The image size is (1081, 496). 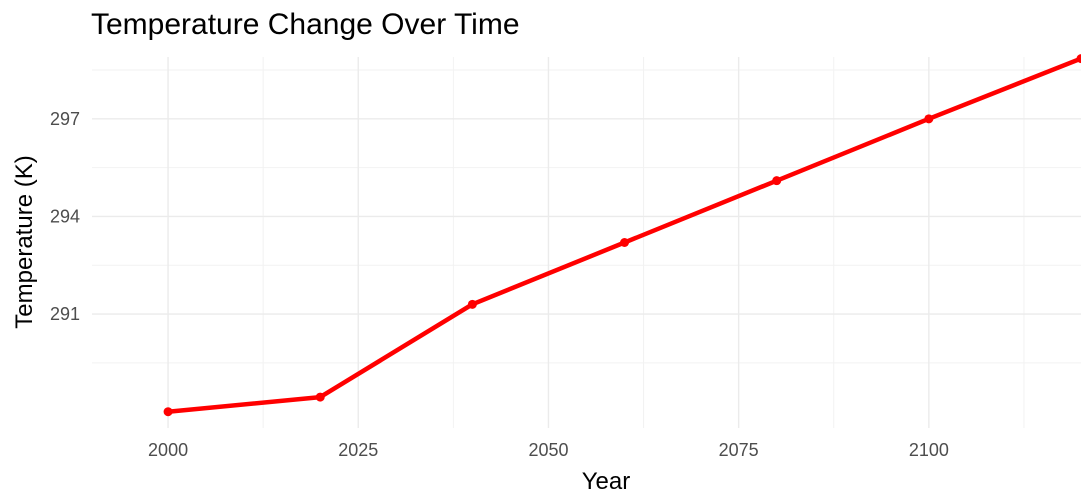 I want to click on y-tick-label: 294, so click(x=65, y=216).